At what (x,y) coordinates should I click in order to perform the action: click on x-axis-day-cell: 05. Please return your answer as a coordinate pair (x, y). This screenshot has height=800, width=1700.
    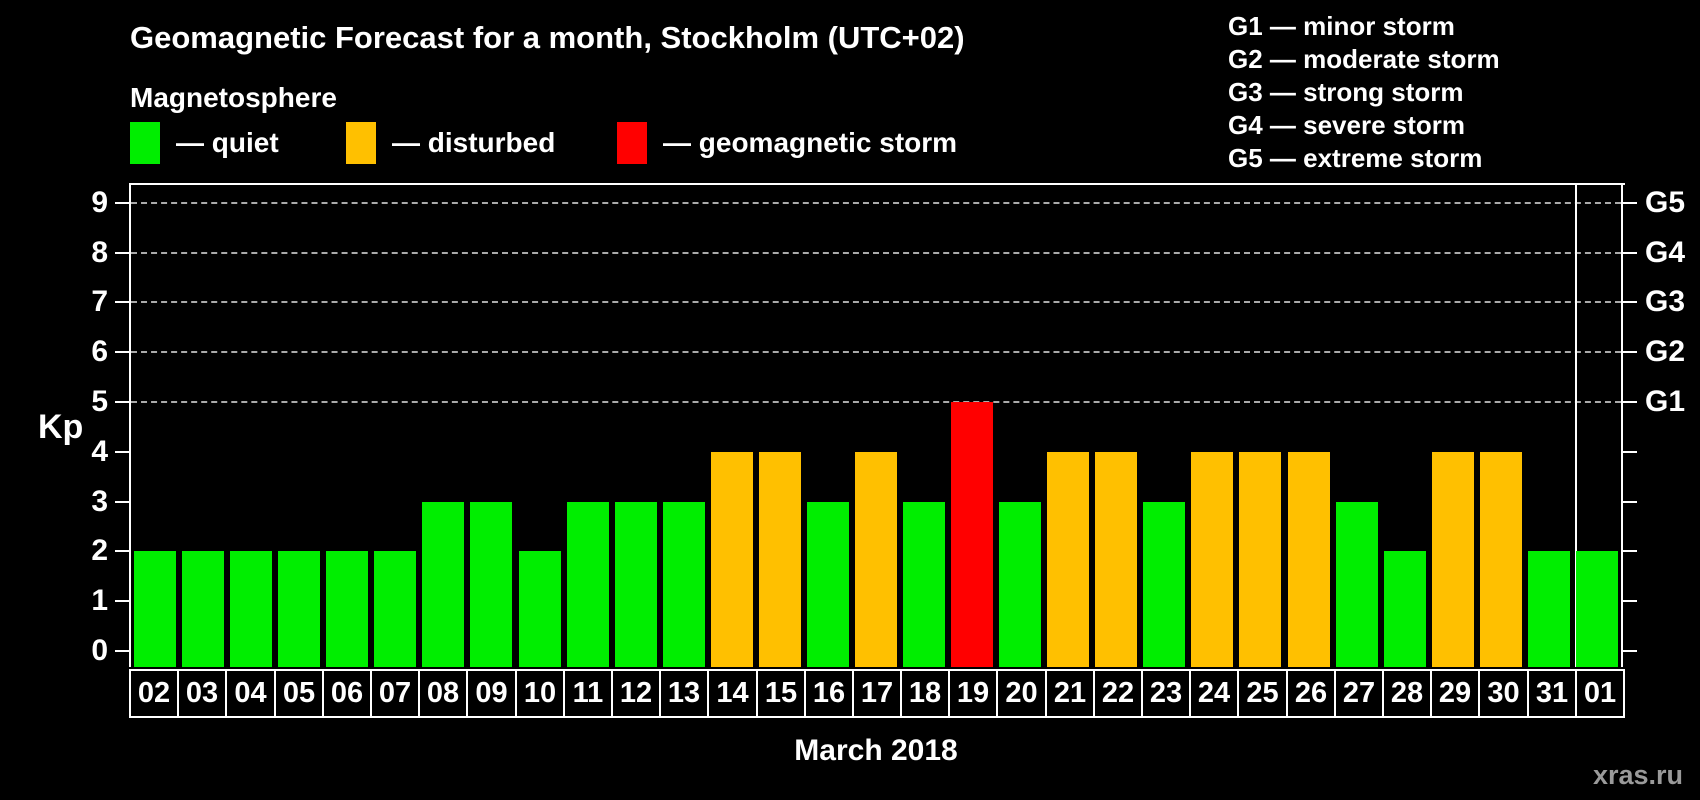
    Looking at the image, I should click on (299, 693).